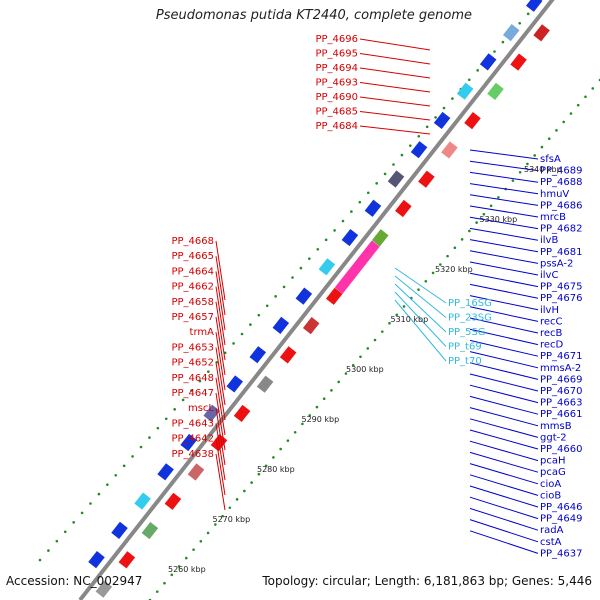 The height and width of the screenshot is (600, 600). Describe the element at coordinates (470, 303) in the screenshot. I see `rna-label: PP_16SG` at that location.